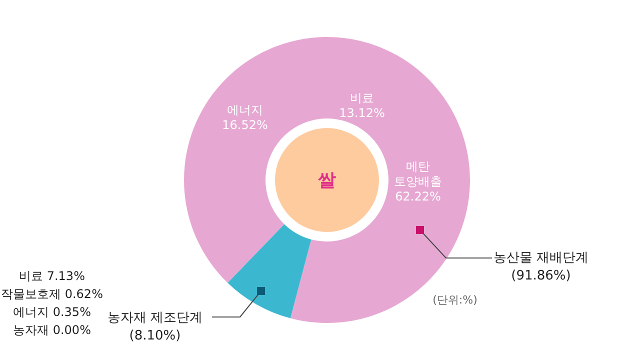 This screenshot has width=631, height=363. What do you see at coordinates (155, 318) in the screenshot?
I see `slice-label: 농자재 제조단계` at bounding box center [155, 318].